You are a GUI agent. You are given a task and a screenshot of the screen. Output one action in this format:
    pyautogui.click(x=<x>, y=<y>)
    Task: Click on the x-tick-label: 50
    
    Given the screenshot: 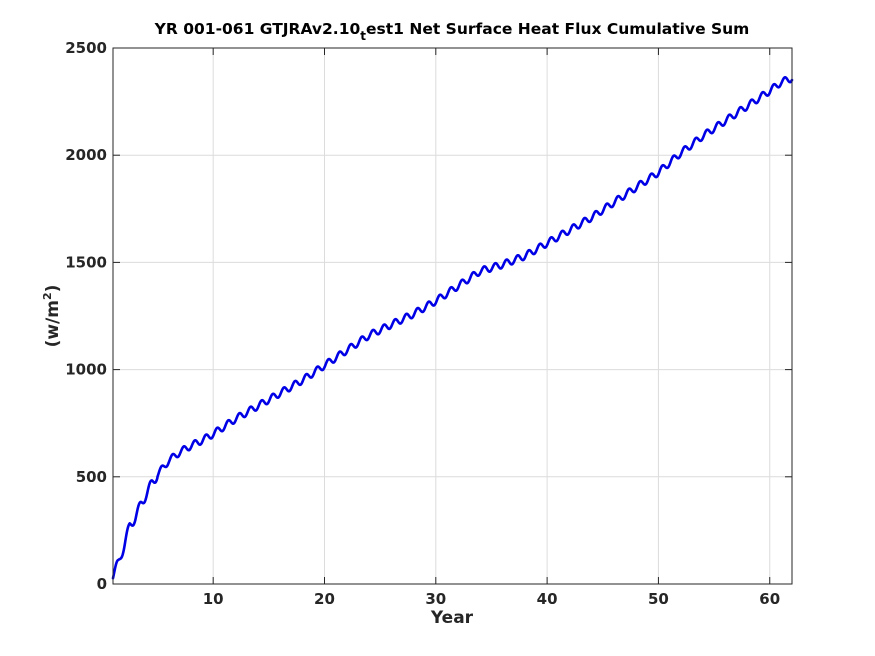 What is the action you would take?
    pyautogui.click(x=658, y=599)
    